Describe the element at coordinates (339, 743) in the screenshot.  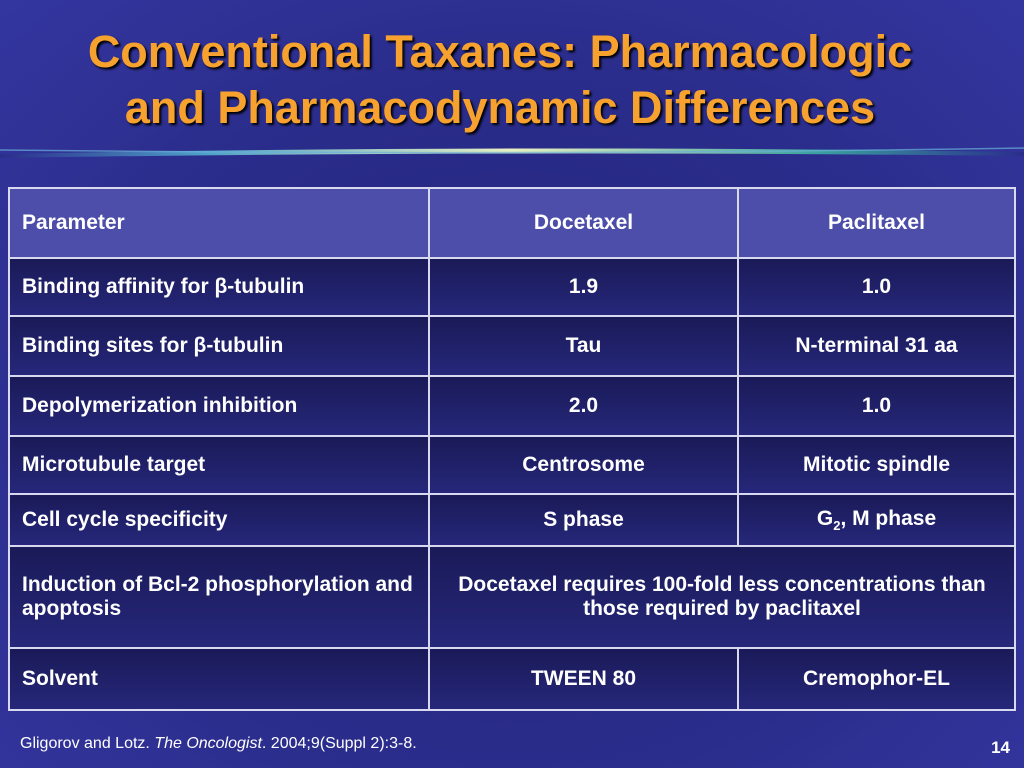
I see `citation-details: . 2004;9(Suppl 2):3-8.` at that location.